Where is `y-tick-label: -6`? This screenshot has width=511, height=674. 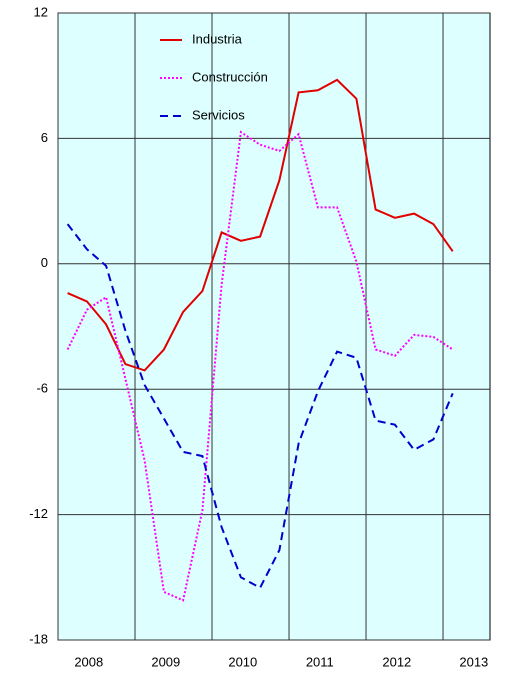
y-tick-label: -6 is located at coordinates (42, 388).